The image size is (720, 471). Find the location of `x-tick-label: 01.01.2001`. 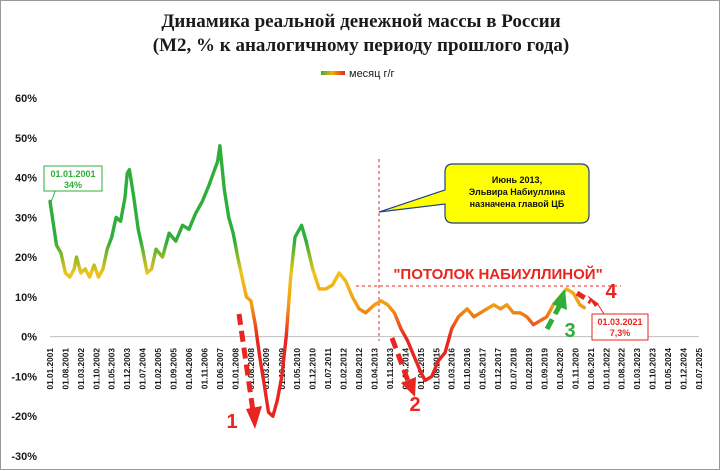

x-tick-label: 01.01.2001 is located at coordinates (50, 369).